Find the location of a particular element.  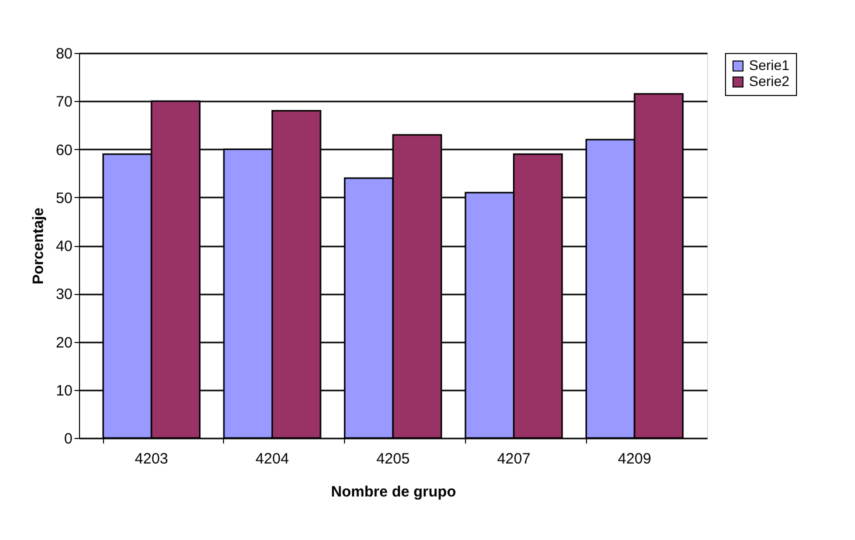

y-tick-label: 60 is located at coordinates (64, 150).